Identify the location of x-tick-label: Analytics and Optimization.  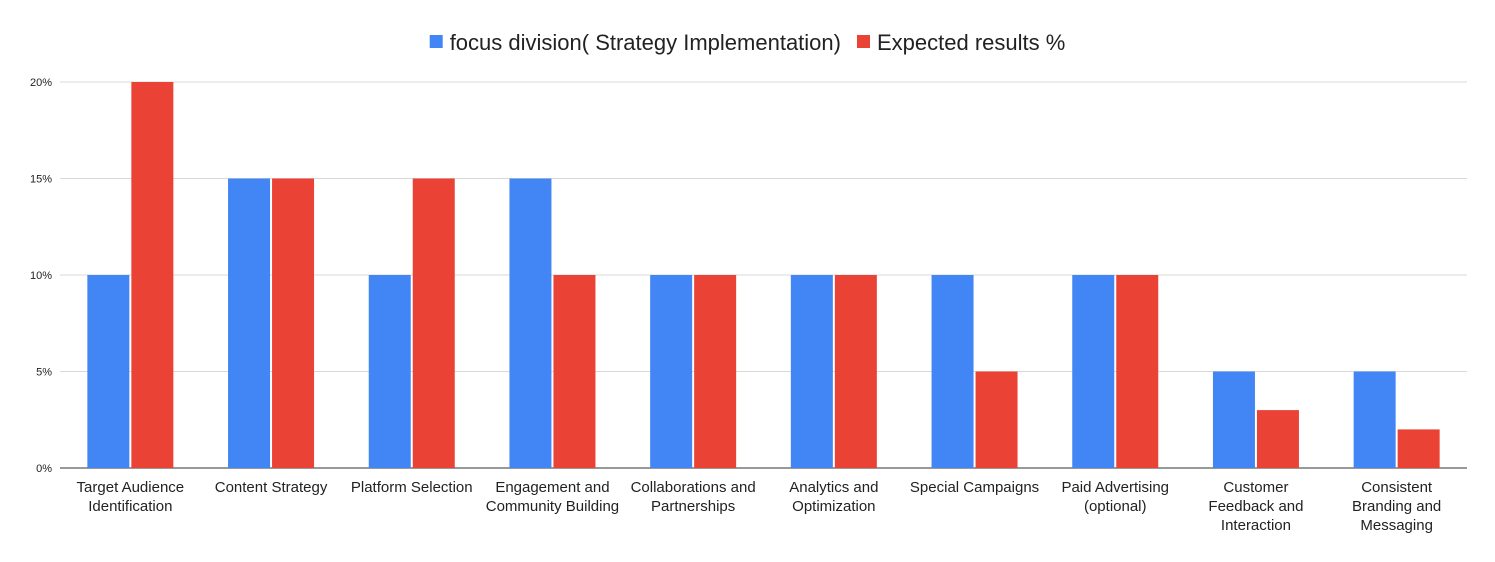
(833, 497).